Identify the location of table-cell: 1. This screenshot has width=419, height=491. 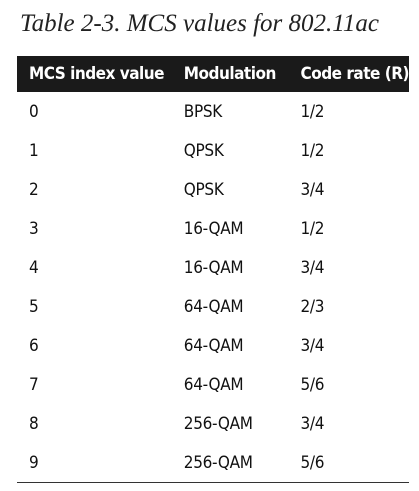
(34, 150).